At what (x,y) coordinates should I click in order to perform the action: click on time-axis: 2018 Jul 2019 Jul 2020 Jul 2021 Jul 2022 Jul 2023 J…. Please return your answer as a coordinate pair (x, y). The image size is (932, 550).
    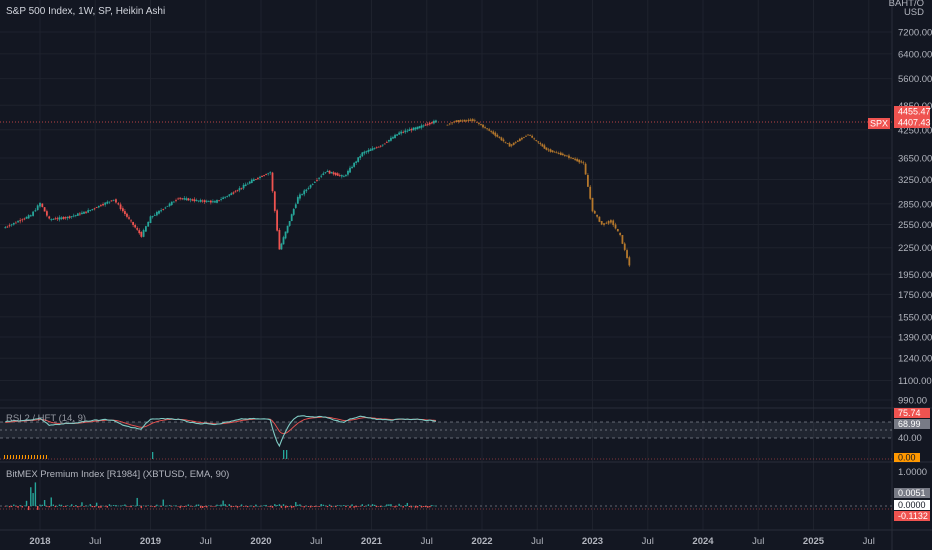
    Looking at the image, I should click on (451, 541).